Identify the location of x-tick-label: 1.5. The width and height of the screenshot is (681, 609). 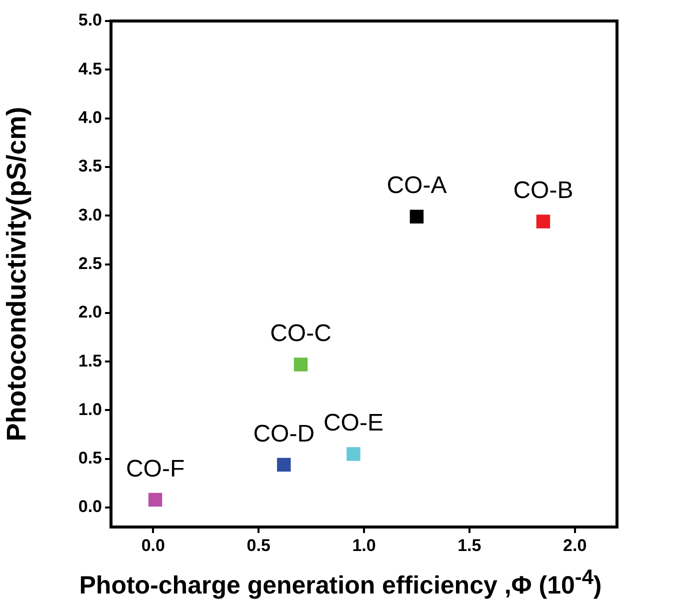
(470, 545).